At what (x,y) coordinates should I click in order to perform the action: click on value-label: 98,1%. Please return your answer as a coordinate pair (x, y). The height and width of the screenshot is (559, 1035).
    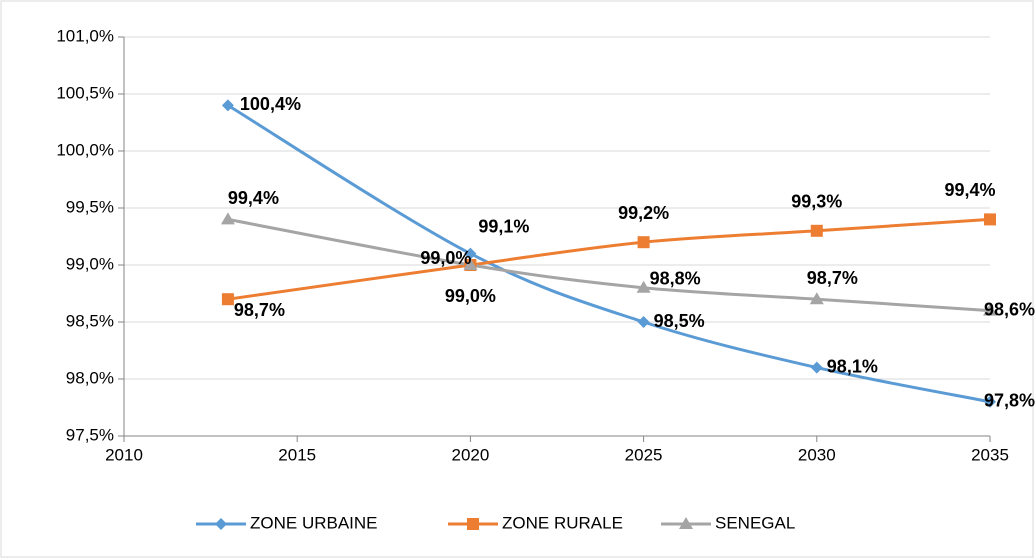
    Looking at the image, I should click on (852, 366).